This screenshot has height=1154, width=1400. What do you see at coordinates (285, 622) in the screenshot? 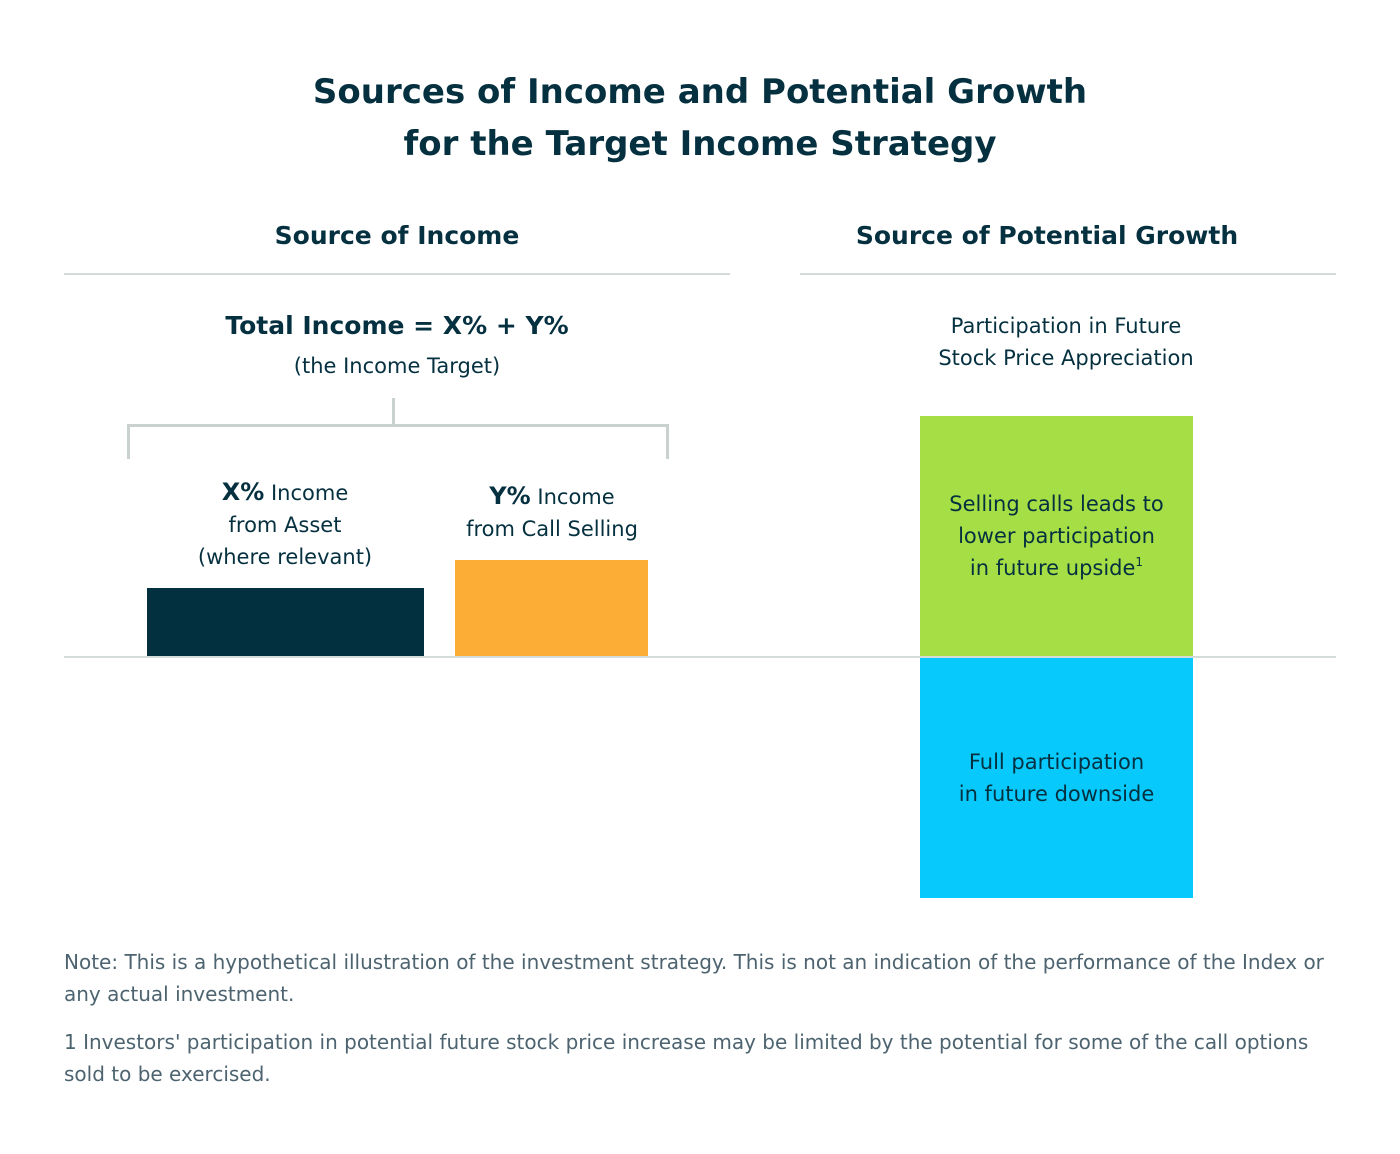
I see `asset-income-bar` at bounding box center [285, 622].